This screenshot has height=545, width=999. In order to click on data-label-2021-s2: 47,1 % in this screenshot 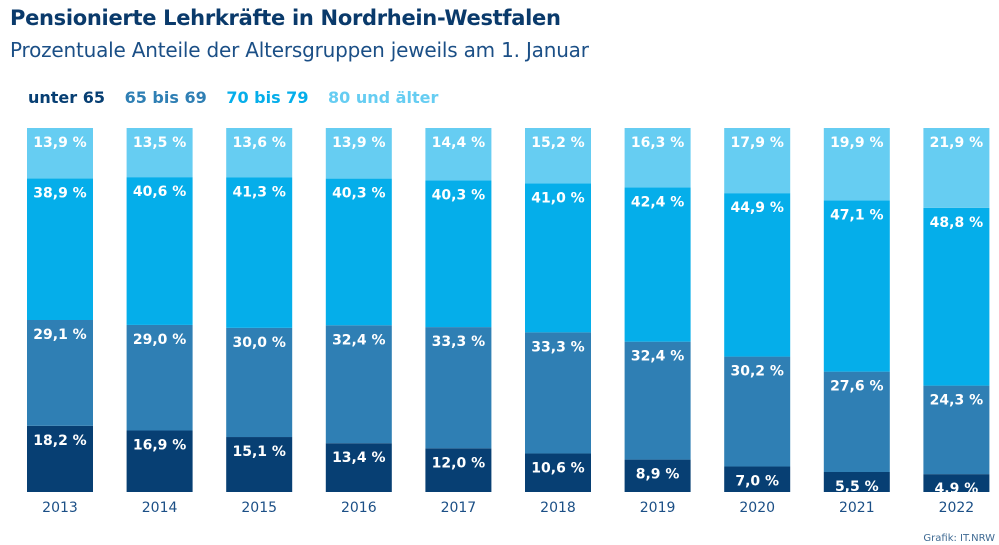, I will do `click(856, 215)`.